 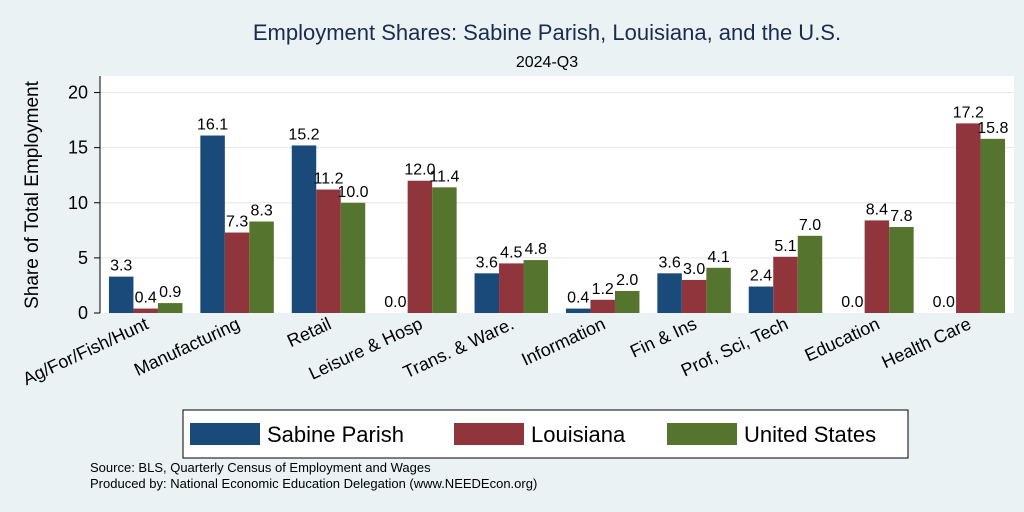 I want to click on bar-value-label: 4.1, so click(x=718, y=257).